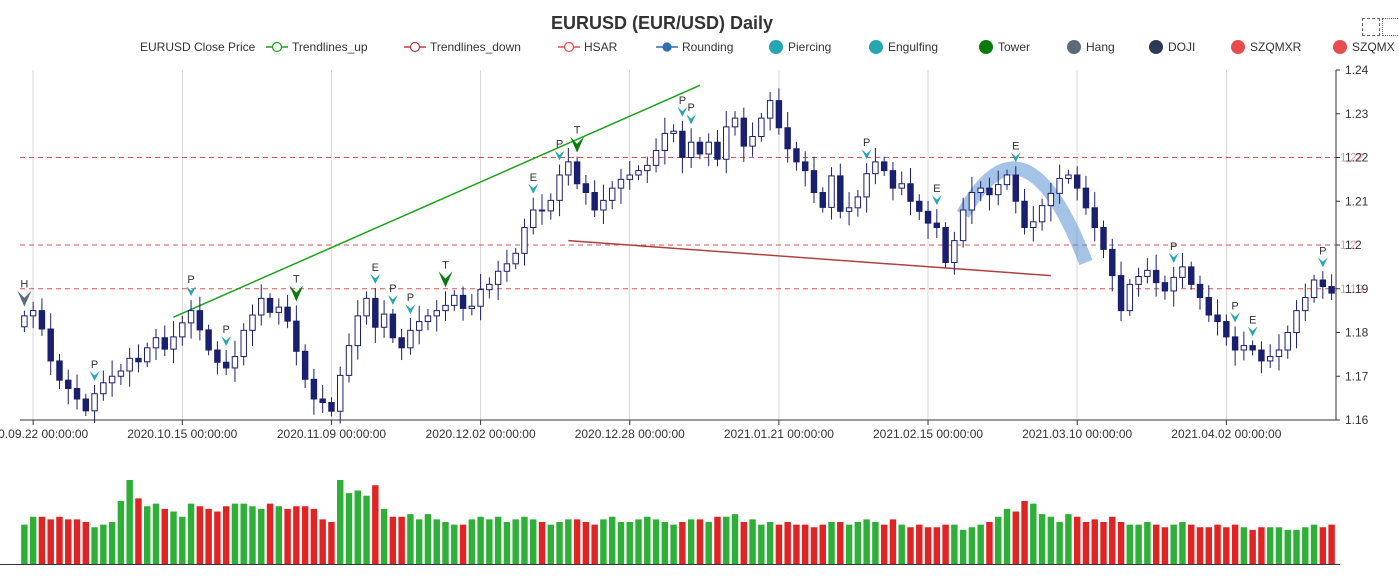 Image resolution: width=1399 pixels, height=584 pixels. Describe the element at coordinates (559, 150) in the screenshot. I see `marker-10: P` at that location.